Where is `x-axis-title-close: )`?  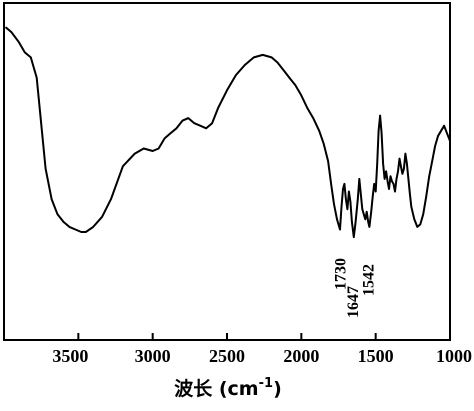
x-axis-title-close: ) is located at coordinates (277, 389).